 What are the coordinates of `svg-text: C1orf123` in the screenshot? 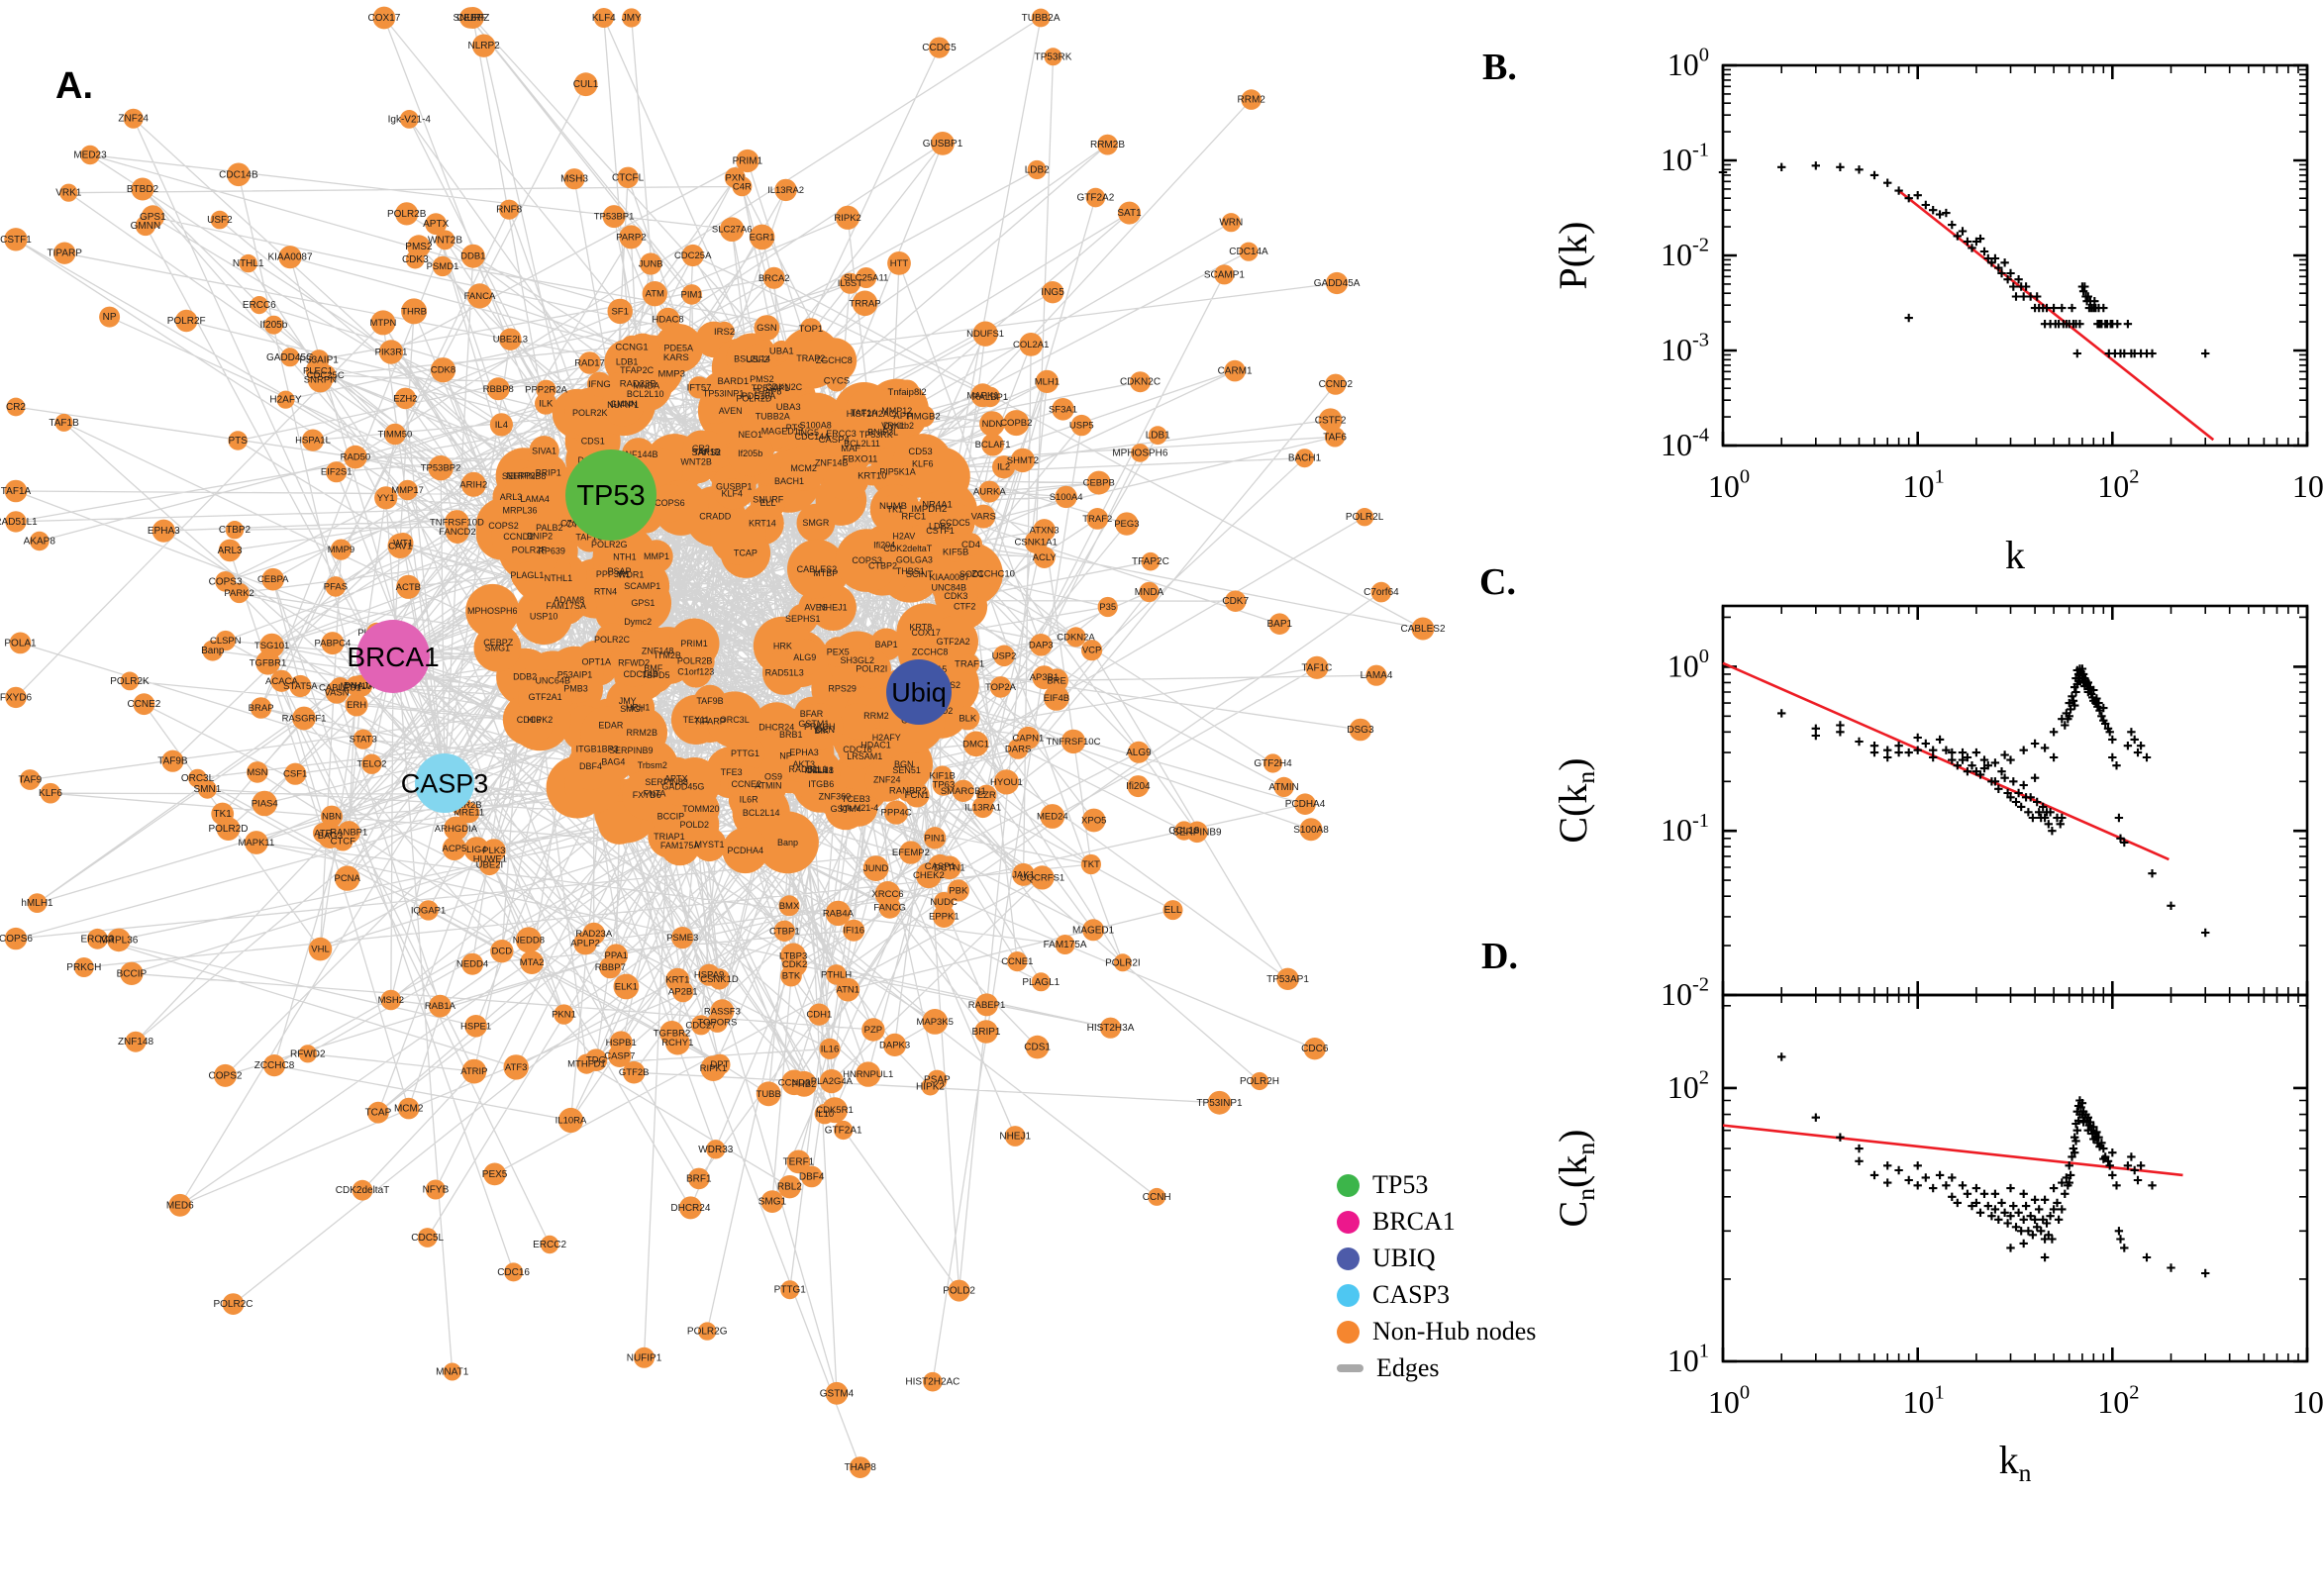 It's located at (695, 672).